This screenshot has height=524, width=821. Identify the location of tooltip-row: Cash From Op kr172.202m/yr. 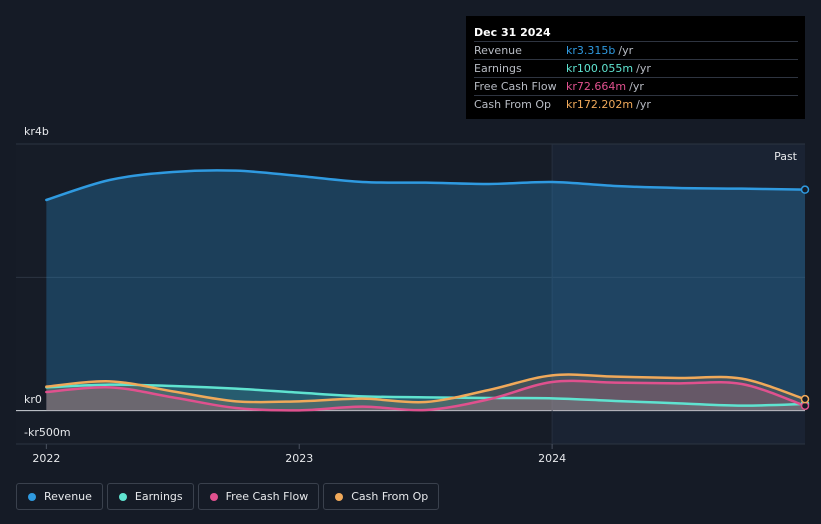
(636, 104).